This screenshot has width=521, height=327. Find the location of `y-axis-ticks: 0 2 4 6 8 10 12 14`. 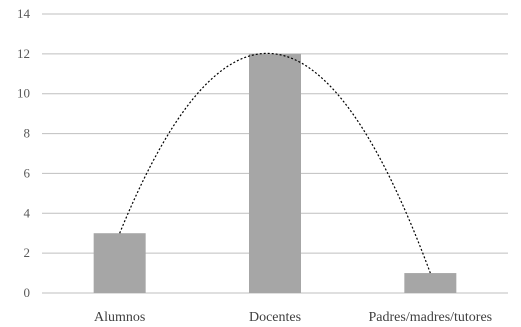

y-axis-ticks: 0 2 4 6 8 10 12 14 is located at coordinates (24, 153).